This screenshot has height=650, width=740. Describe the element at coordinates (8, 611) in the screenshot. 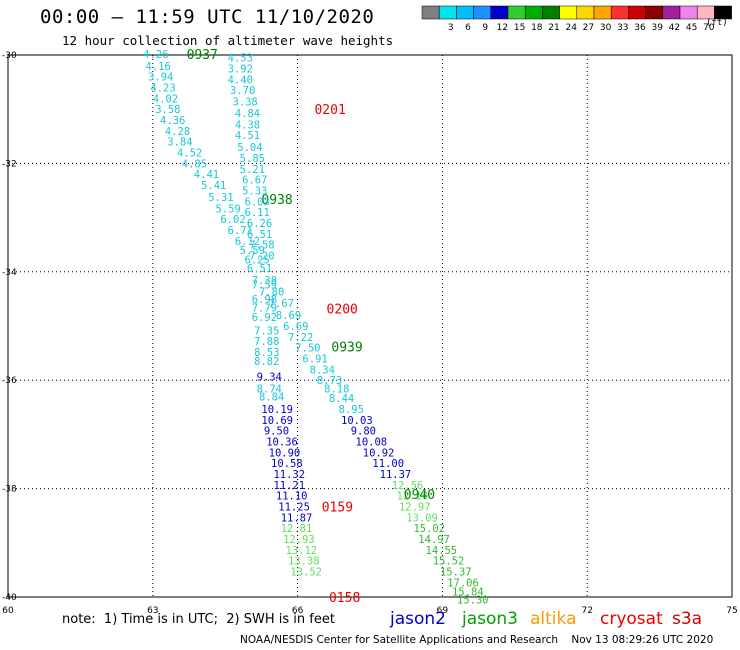

I see `x-tick-label: 60` at that location.